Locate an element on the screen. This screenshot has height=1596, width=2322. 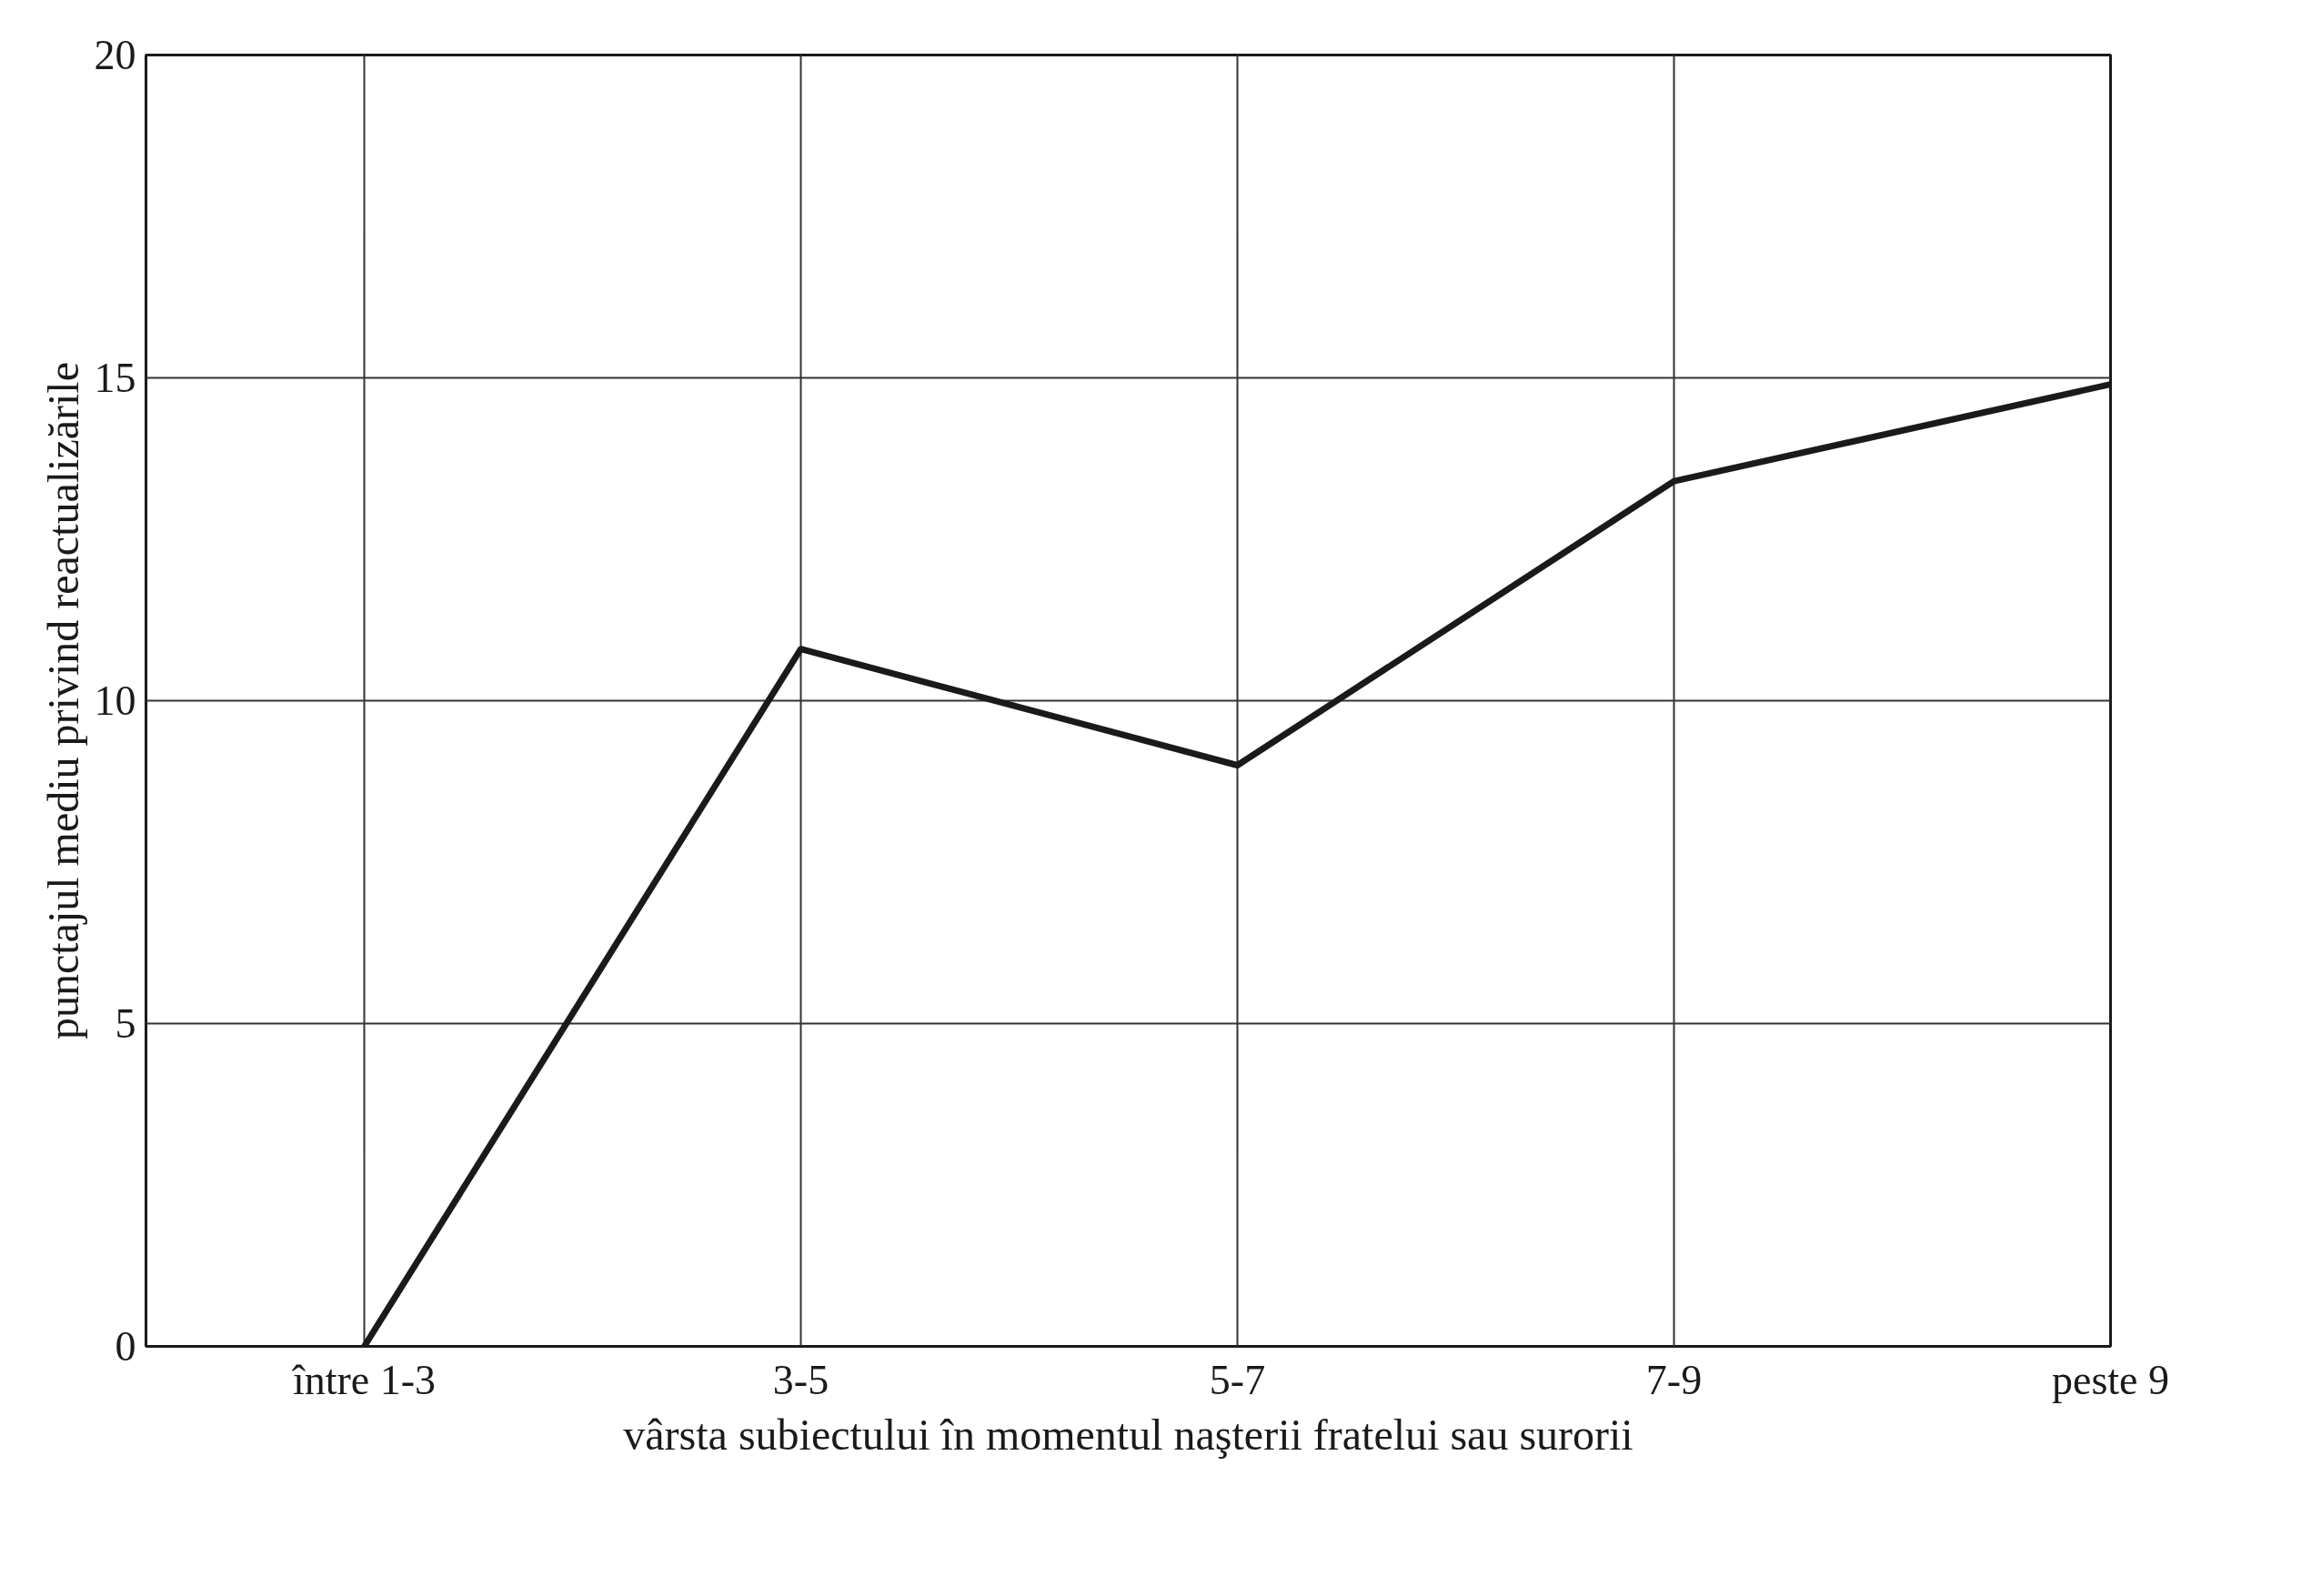
x-axis-title: vârsta subiectului în momentul naşterii fratelui sau surorii is located at coordinates (1128, 1434).